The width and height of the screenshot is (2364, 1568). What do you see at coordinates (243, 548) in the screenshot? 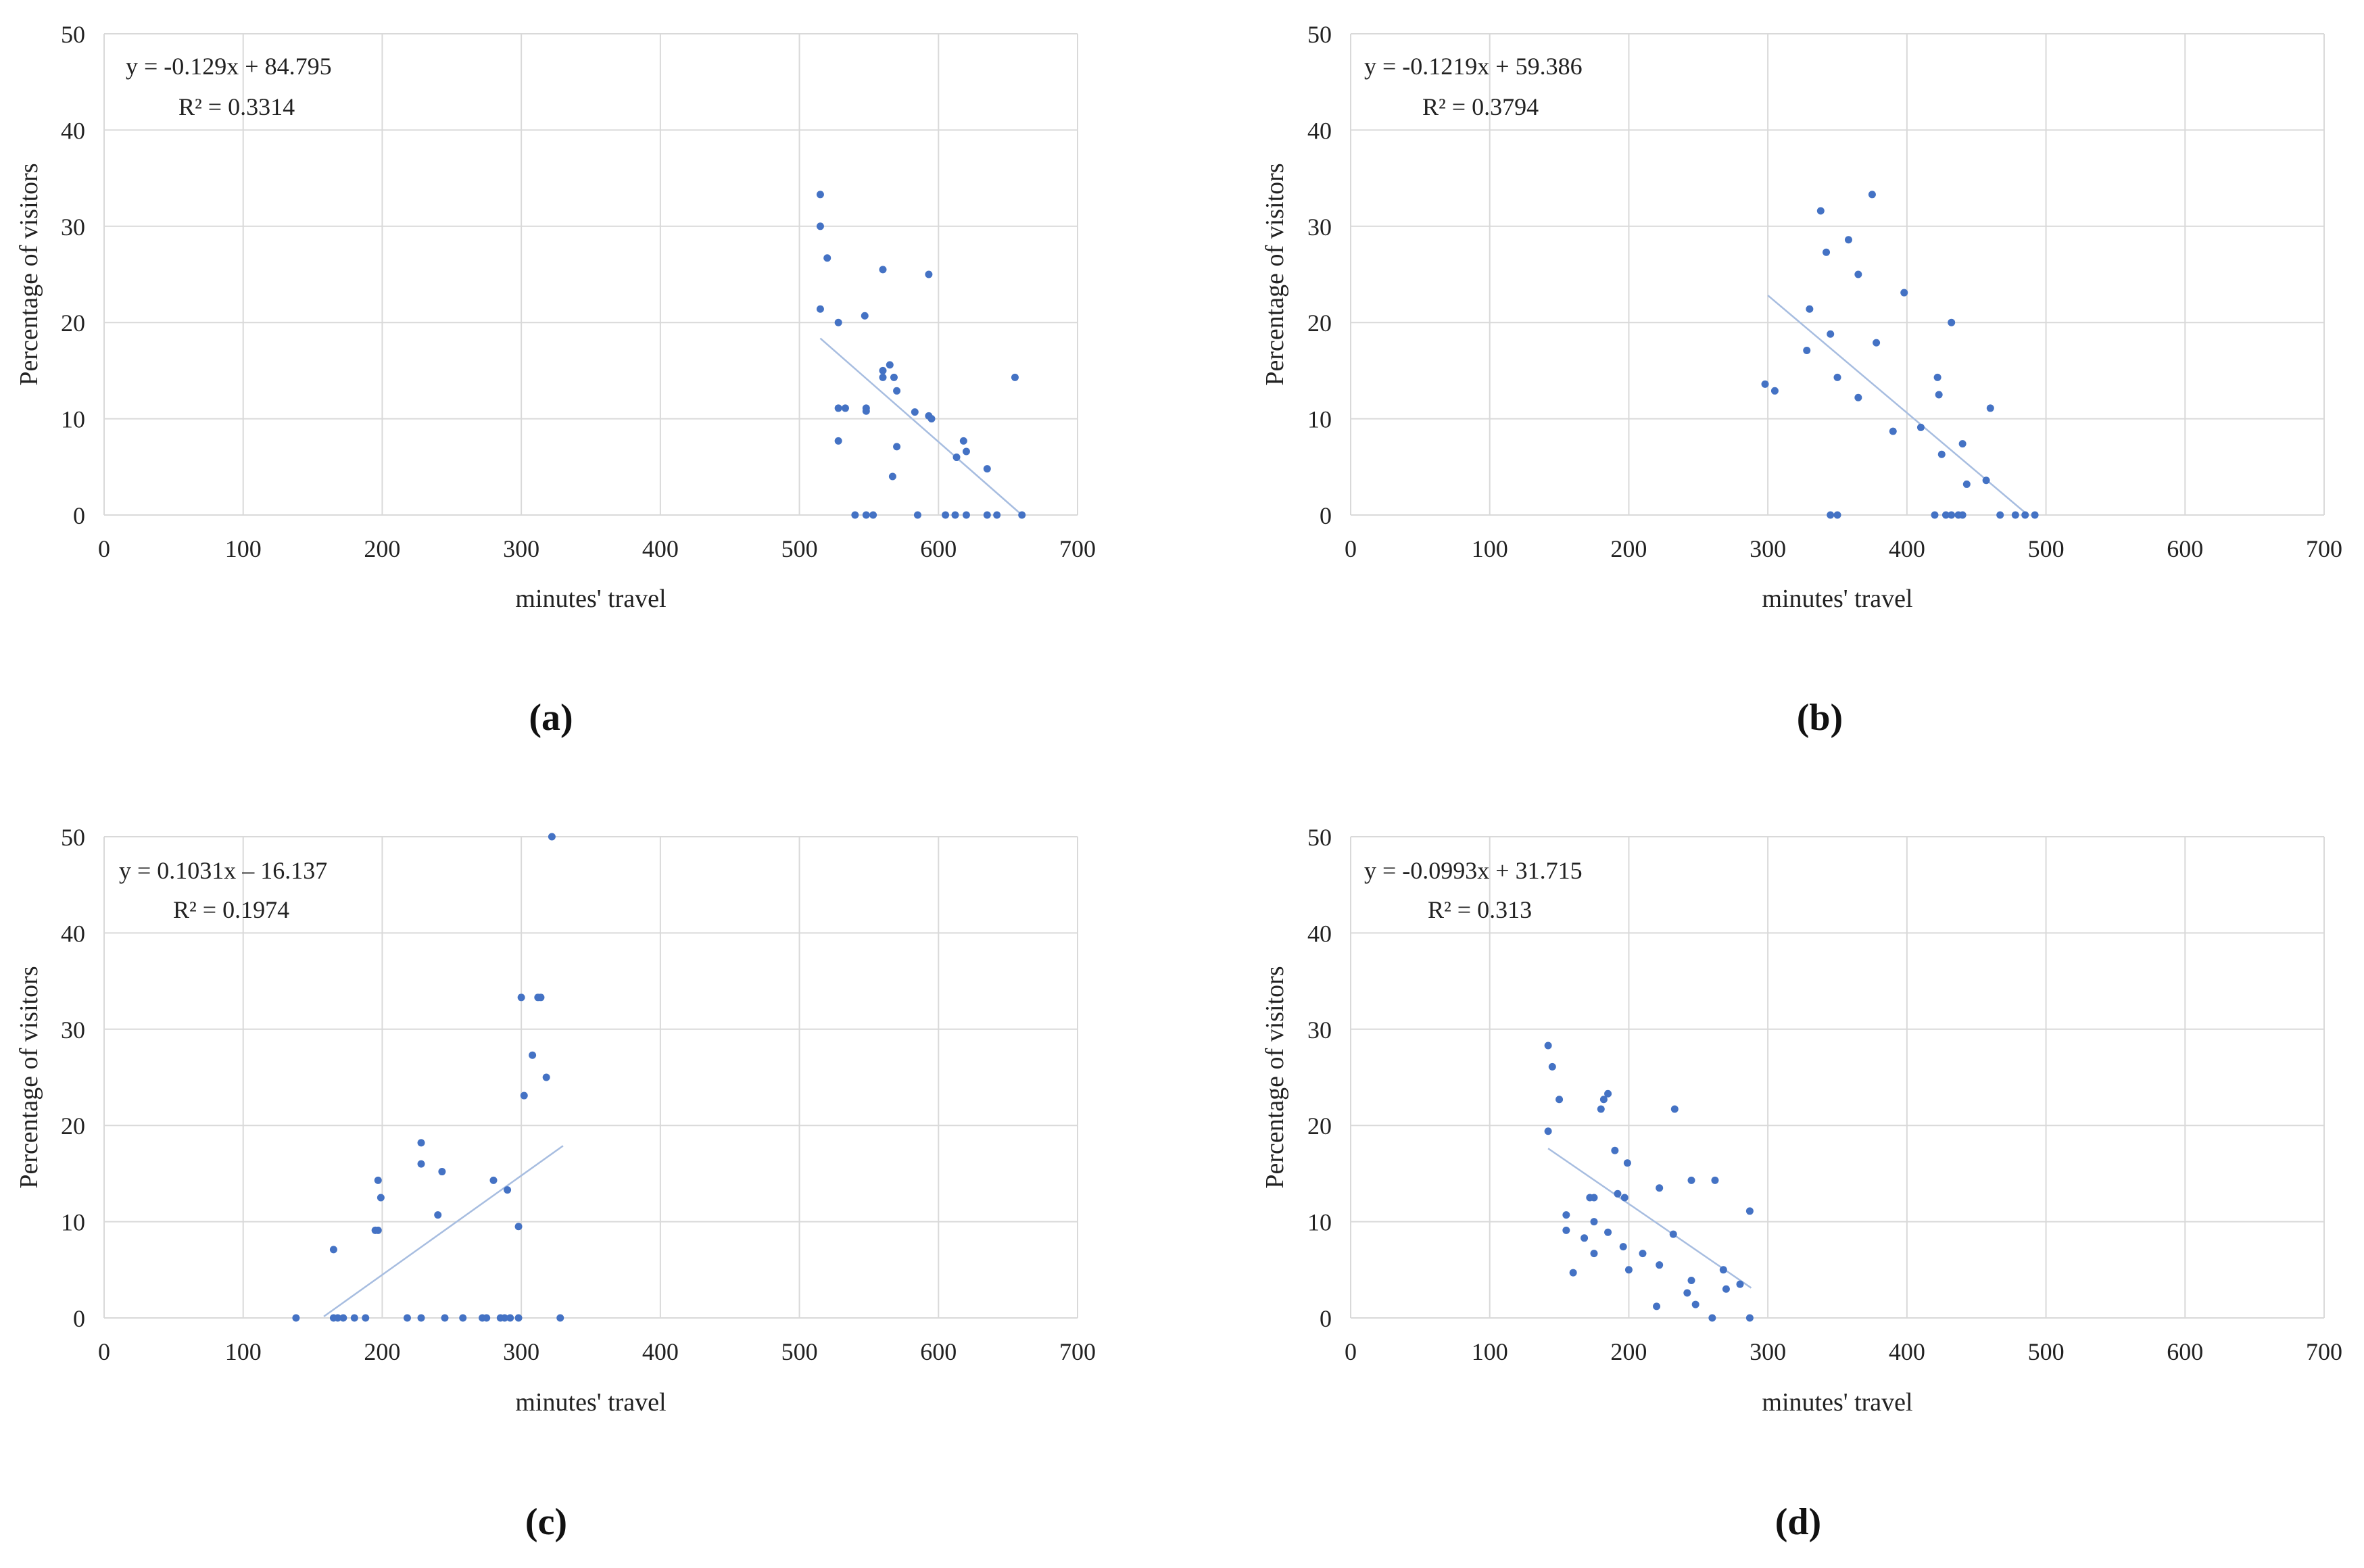
I see `x-tick-label: 100` at bounding box center [243, 548].